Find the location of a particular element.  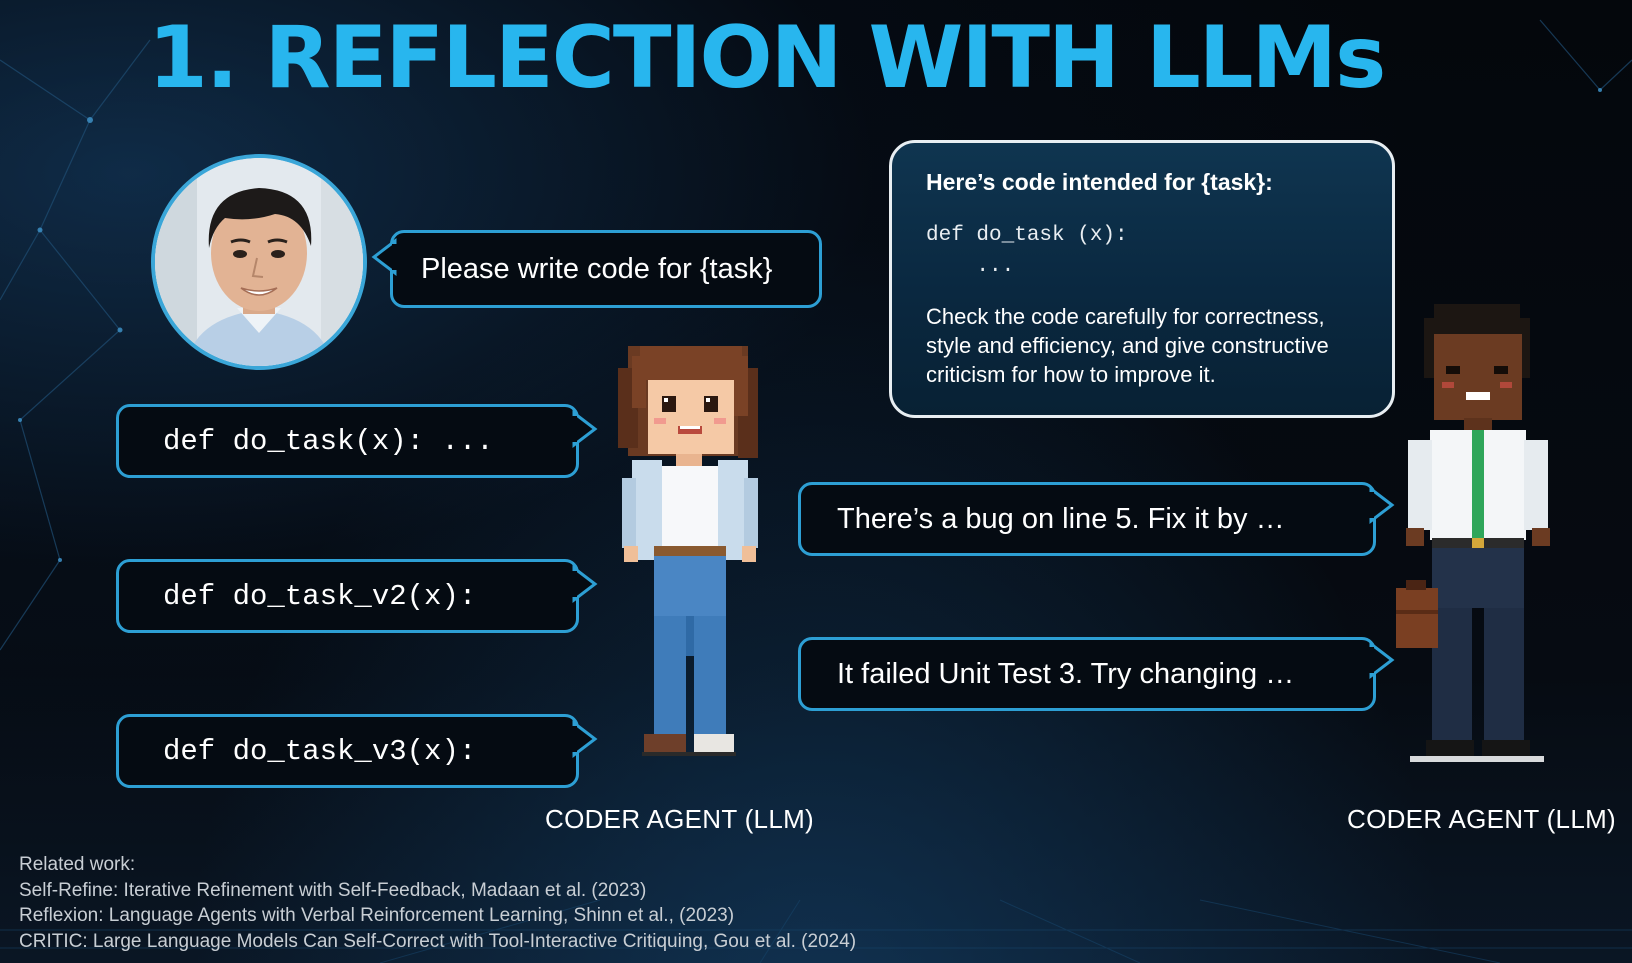

user-prompt-text: Please write code for {task} is located at coordinates (597, 268).